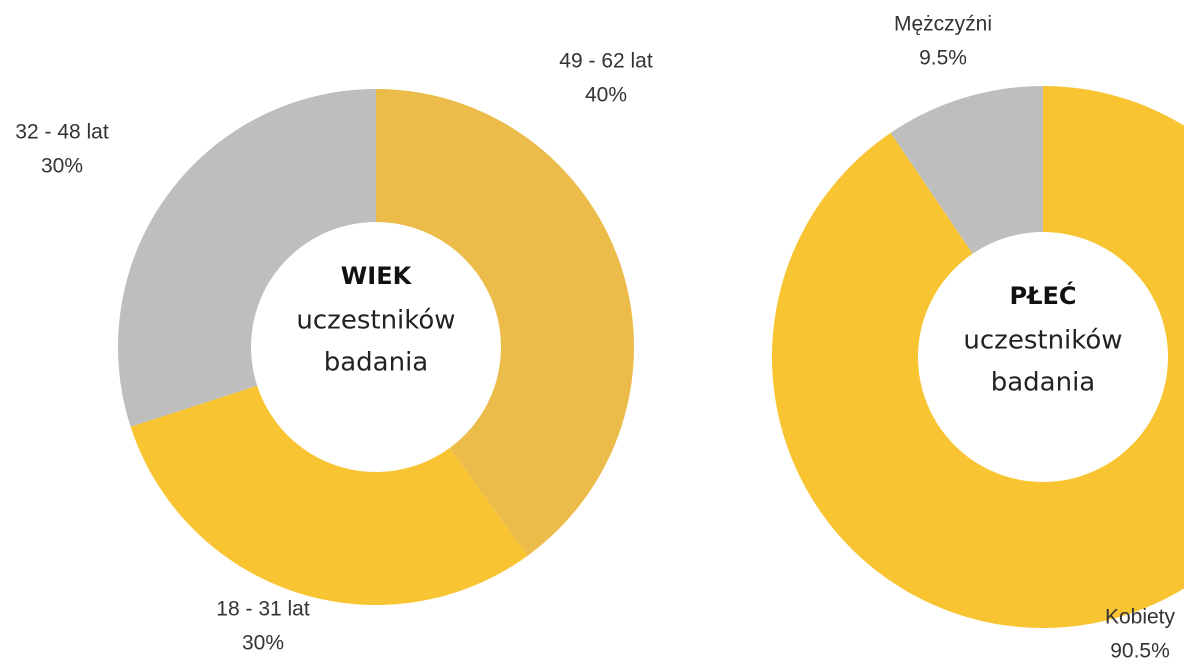  I want to click on center-title: WIEK, so click(377, 276).